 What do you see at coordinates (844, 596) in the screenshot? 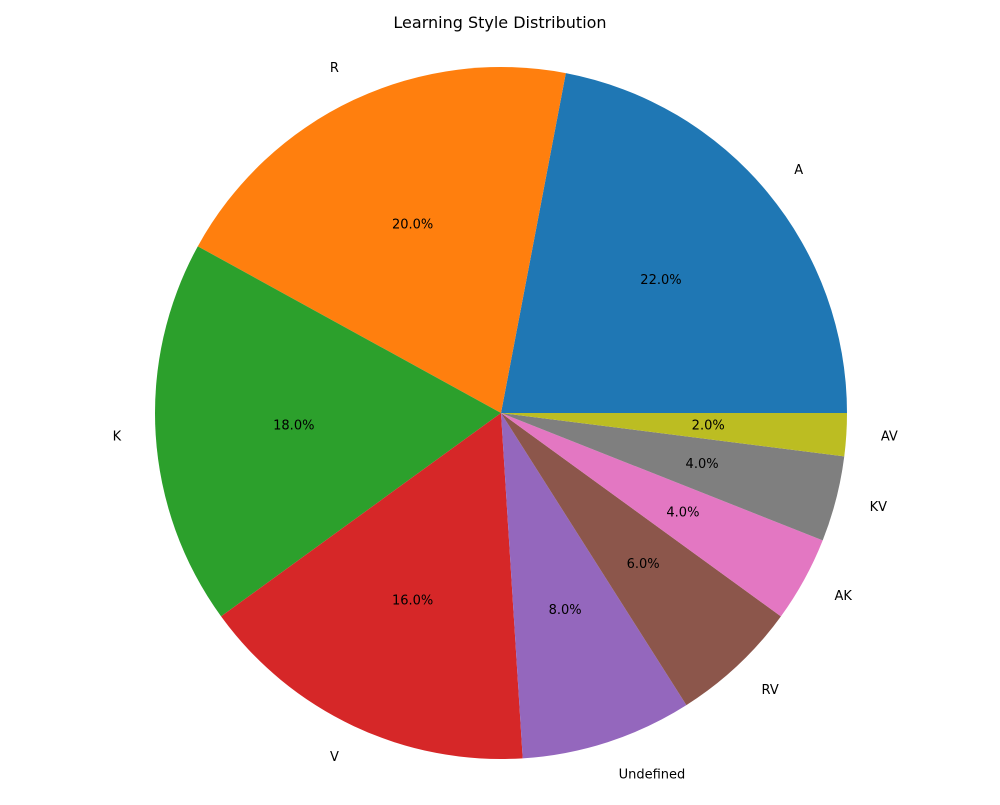
I see `slice-label-ak: AK` at bounding box center [844, 596].